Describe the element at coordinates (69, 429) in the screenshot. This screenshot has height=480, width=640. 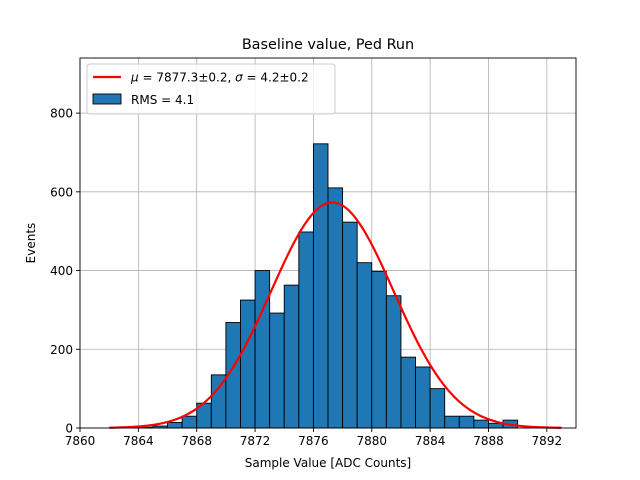
I see `y-tick-label: 0` at that location.